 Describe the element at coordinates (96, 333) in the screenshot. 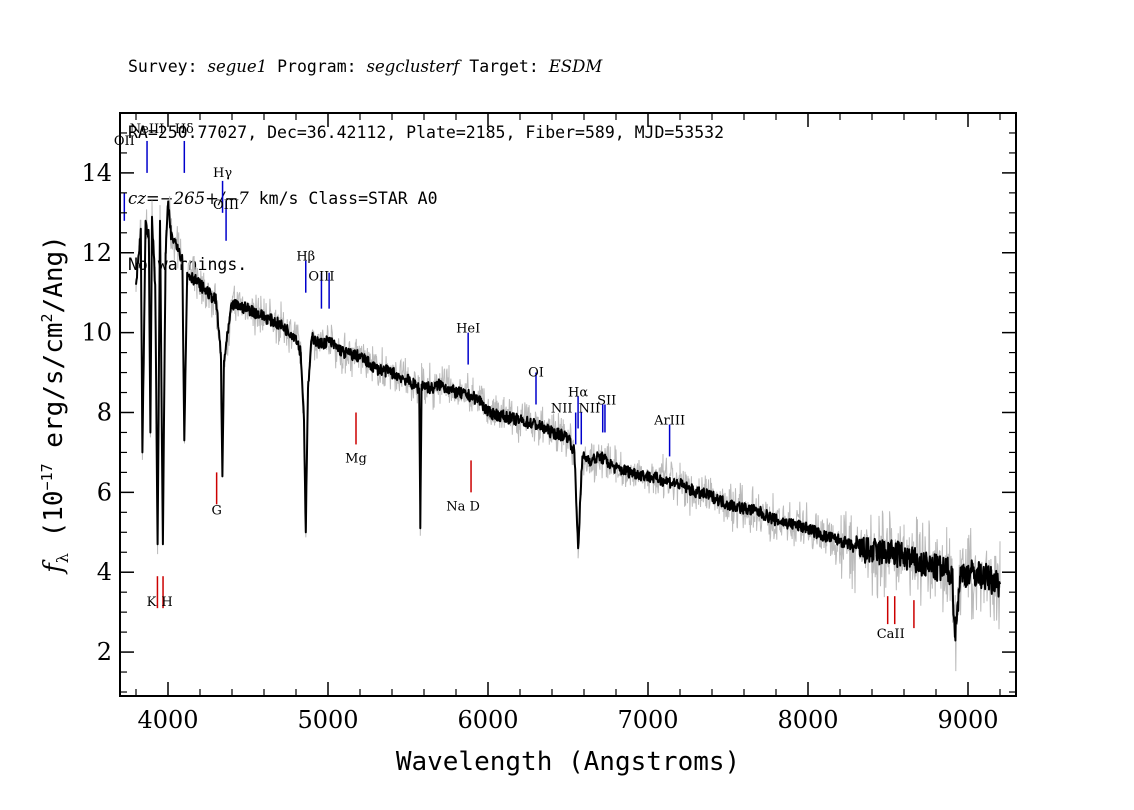

I see `y-tick-label: 10` at that location.